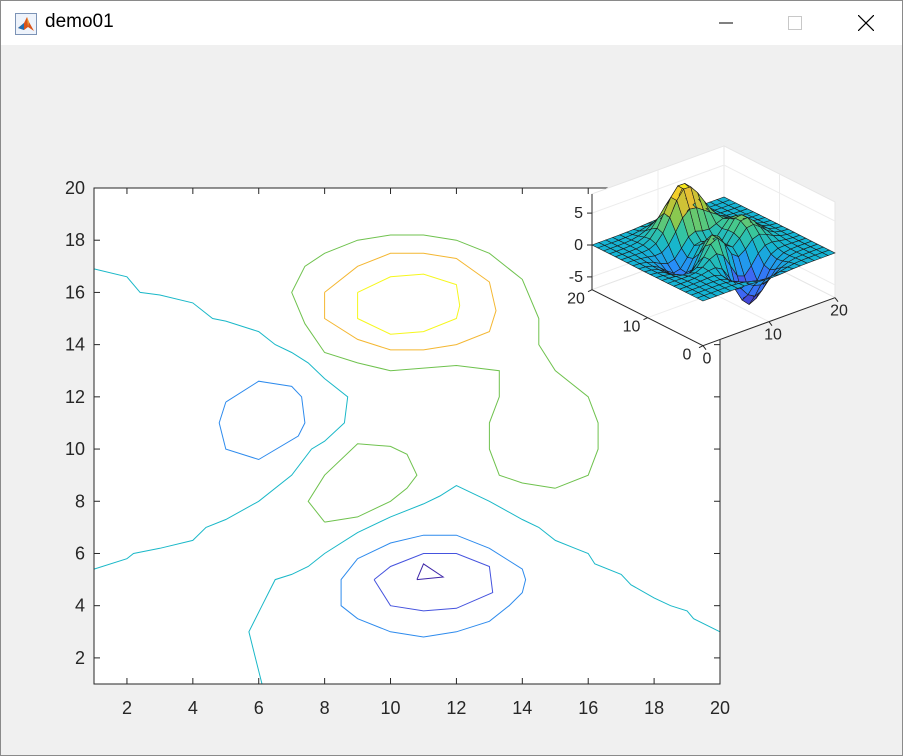  What do you see at coordinates (79, 21) in the screenshot?
I see `window-title: demo01` at bounding box center [79, 21].